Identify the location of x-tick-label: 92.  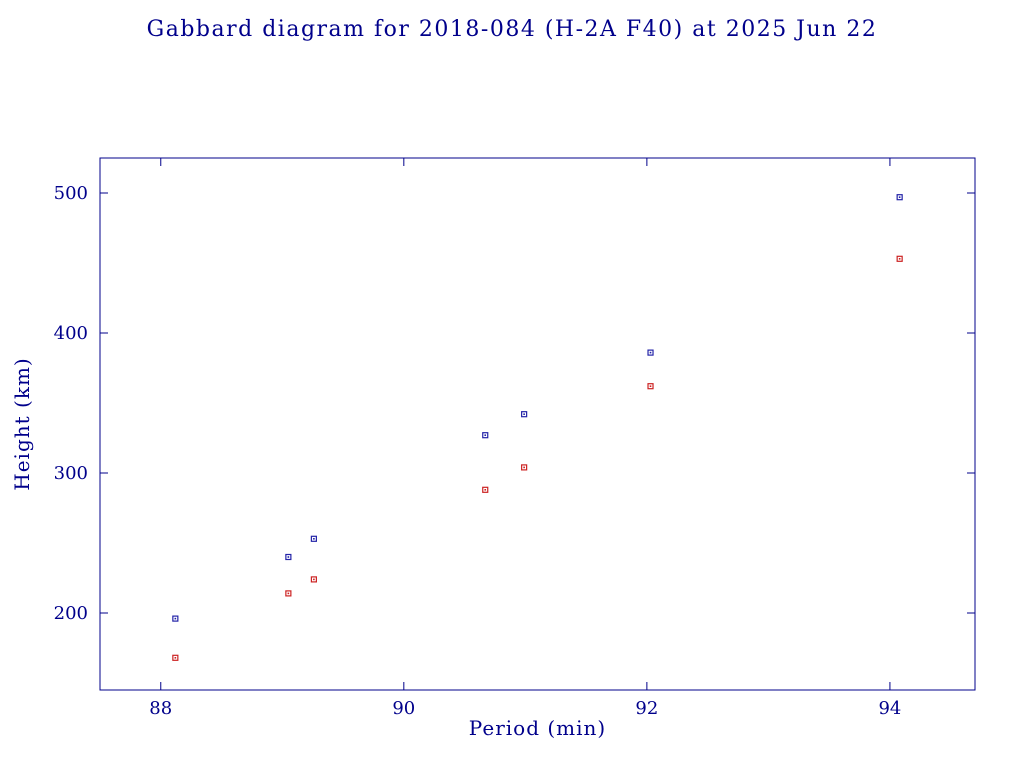
(646, 708).